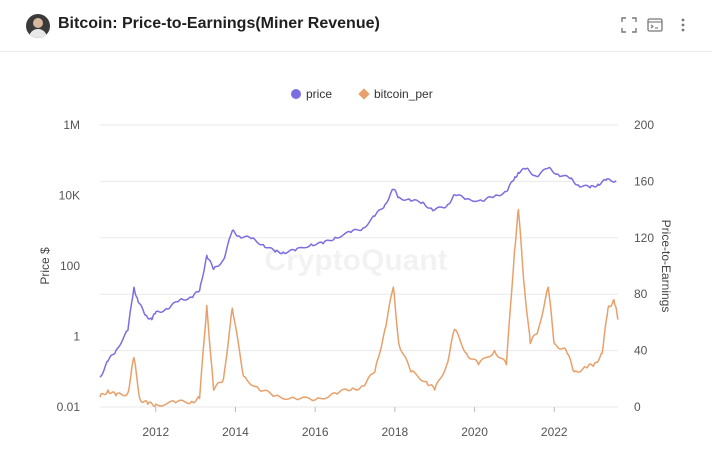  What do you see at coordinates (666, 266) in the screenshot?
I see `y-right-axis-title: Price-to-Earnings` at bounding box center [666, 266].